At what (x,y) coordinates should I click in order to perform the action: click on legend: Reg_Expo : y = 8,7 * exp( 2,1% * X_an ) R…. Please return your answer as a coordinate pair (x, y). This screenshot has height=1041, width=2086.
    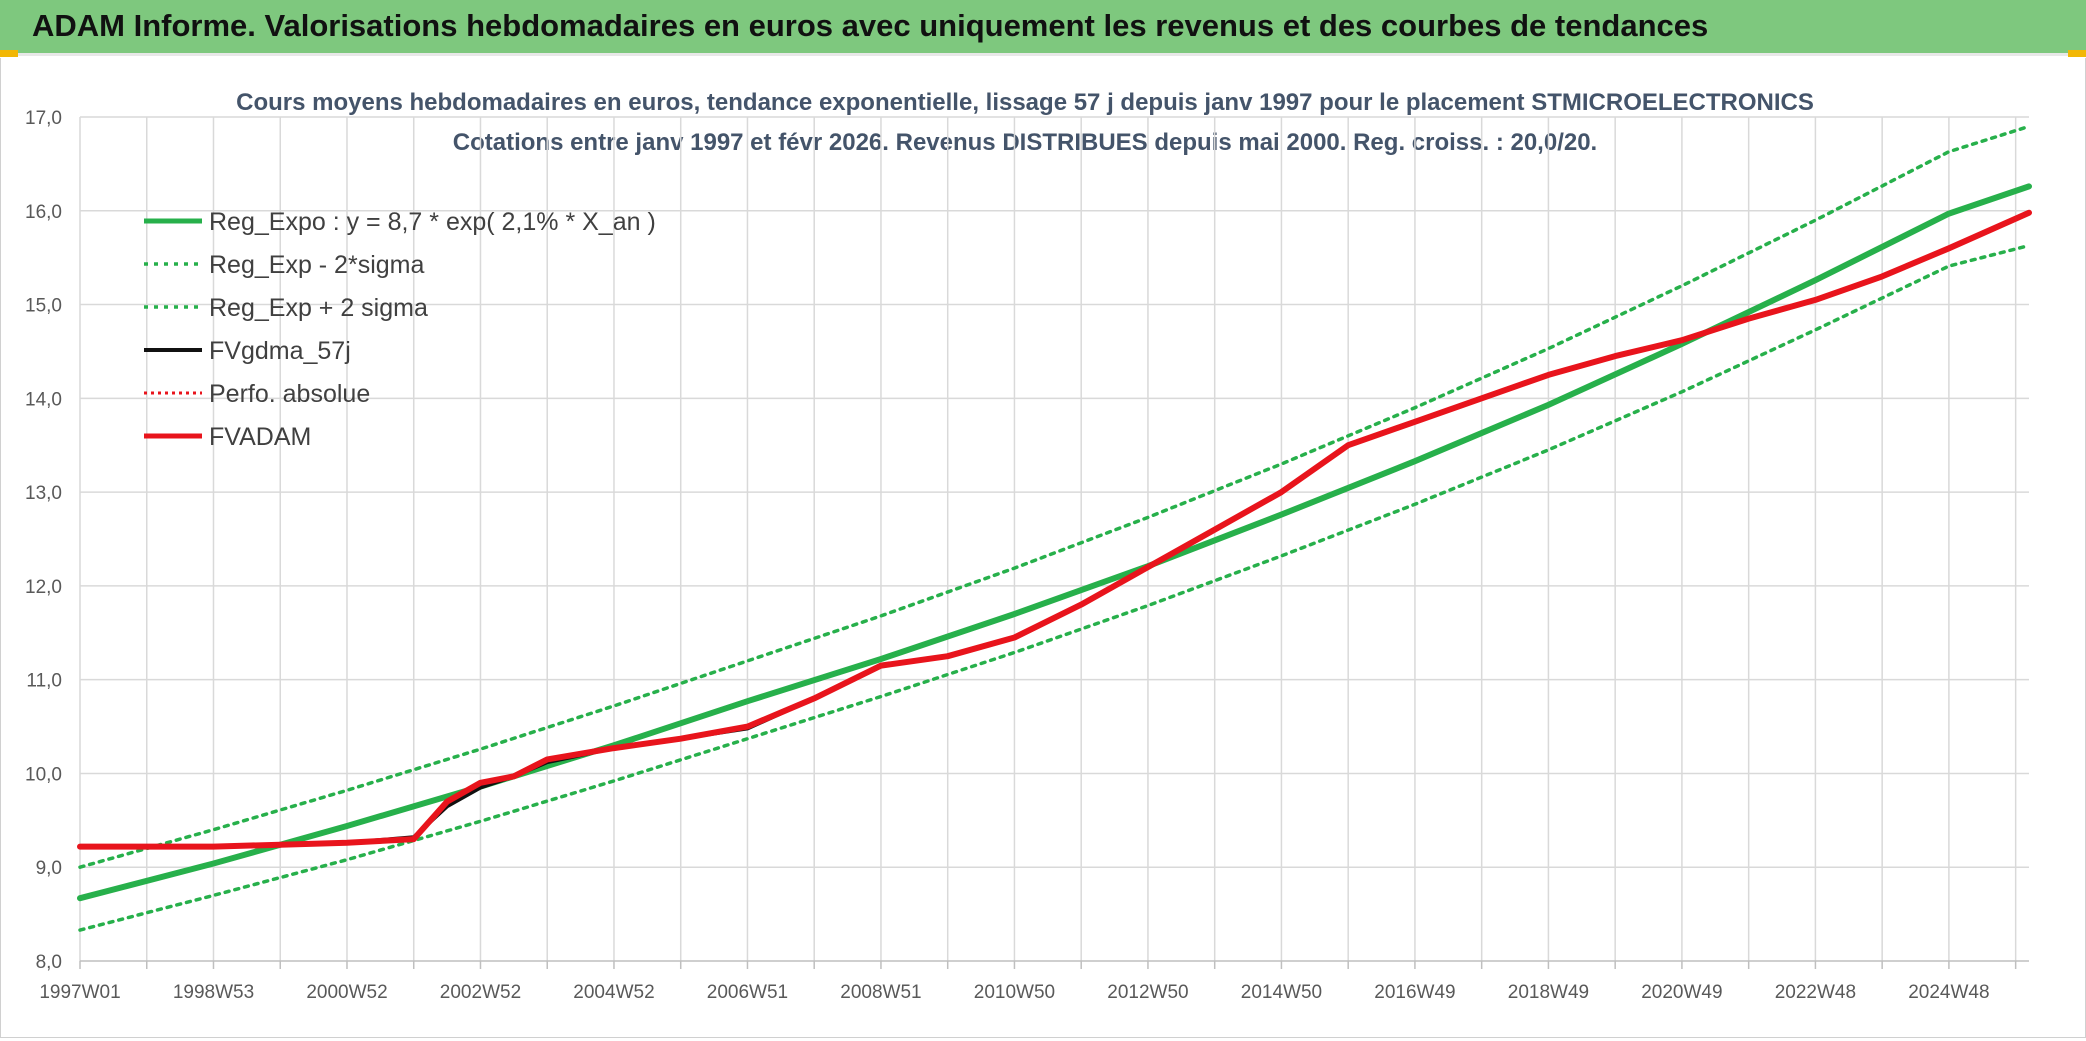
    Looking at the image, I should click on (400, 329).